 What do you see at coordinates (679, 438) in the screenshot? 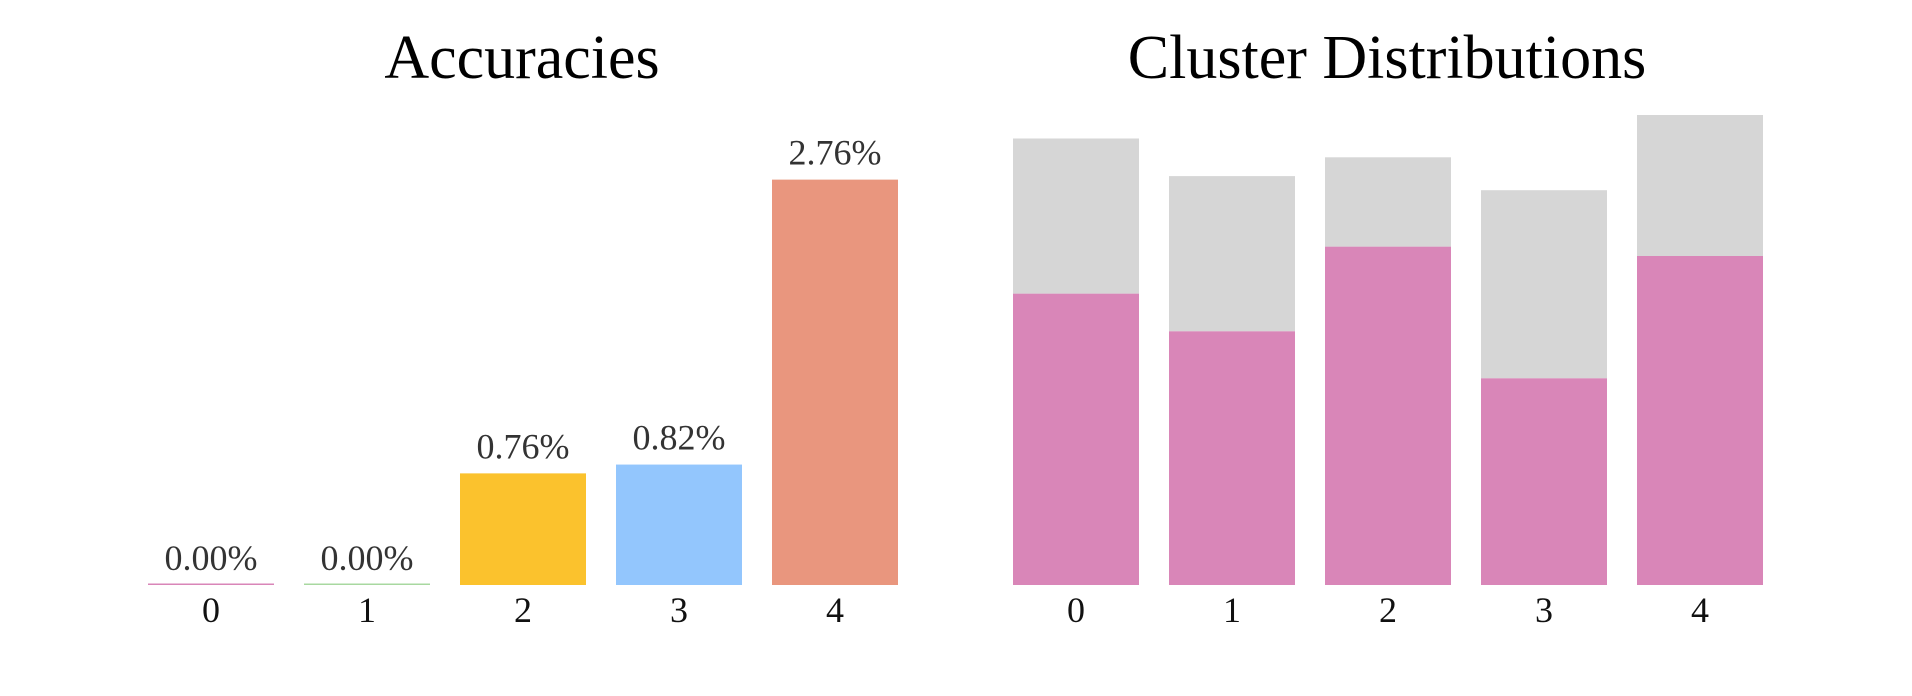
I see `accuracy-data-label-3: 0.82%` at bounding box center [679, 438].